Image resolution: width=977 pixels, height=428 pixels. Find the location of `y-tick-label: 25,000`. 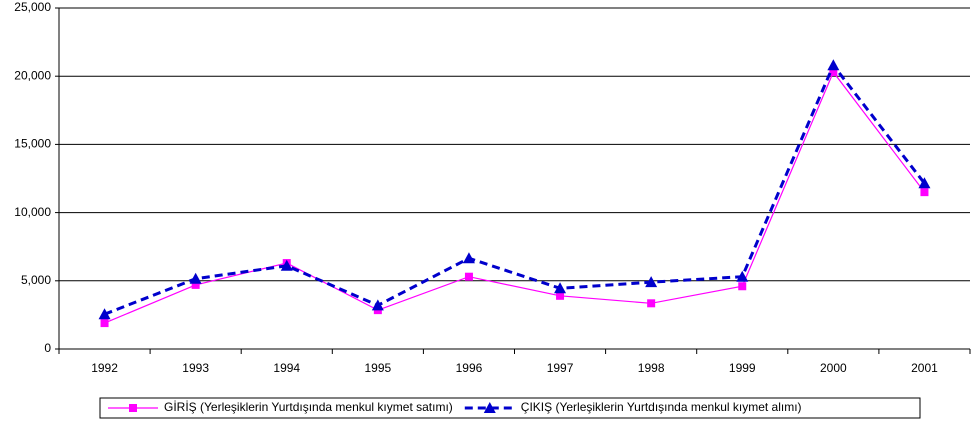

y-tick-label: 25,000 is located at coordinates (32, 7).